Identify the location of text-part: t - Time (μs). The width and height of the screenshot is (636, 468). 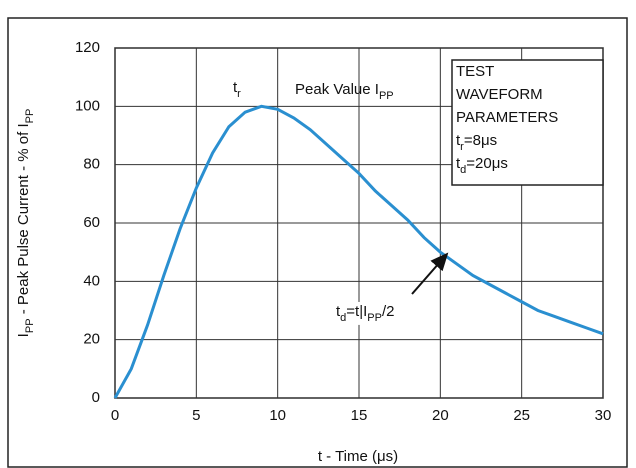
(358, 456).